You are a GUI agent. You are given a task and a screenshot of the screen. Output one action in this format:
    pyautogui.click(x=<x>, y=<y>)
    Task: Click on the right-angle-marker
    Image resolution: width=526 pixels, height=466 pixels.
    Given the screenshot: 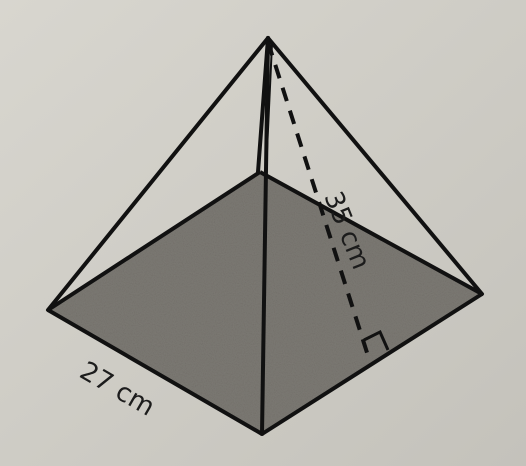 What is the action you would take?
    pyautogui.click(x=376, y=340)
    